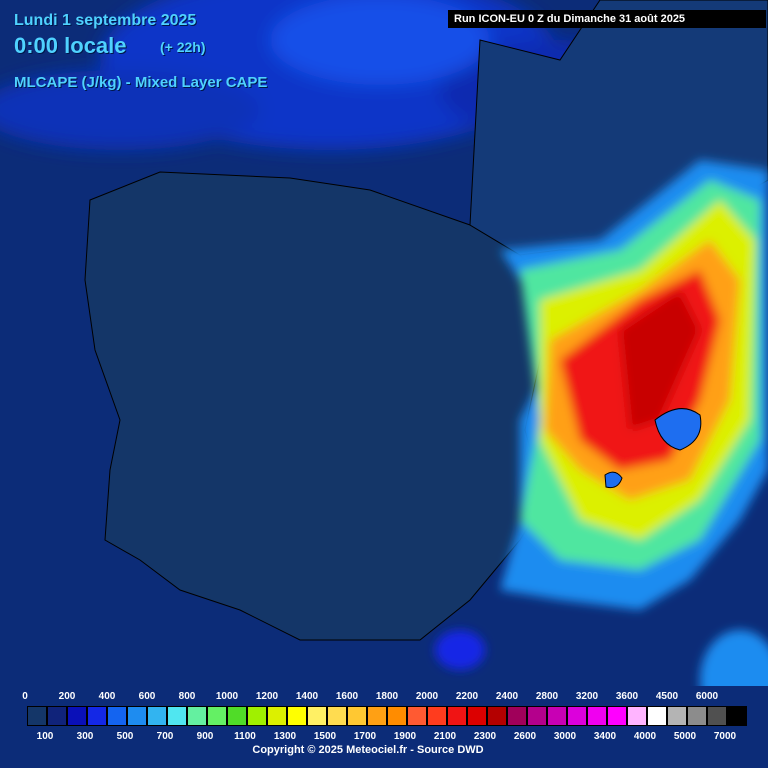 This screenshot has height=768, width=768. I want to click on legend-label: 1000, so click(227, 696).